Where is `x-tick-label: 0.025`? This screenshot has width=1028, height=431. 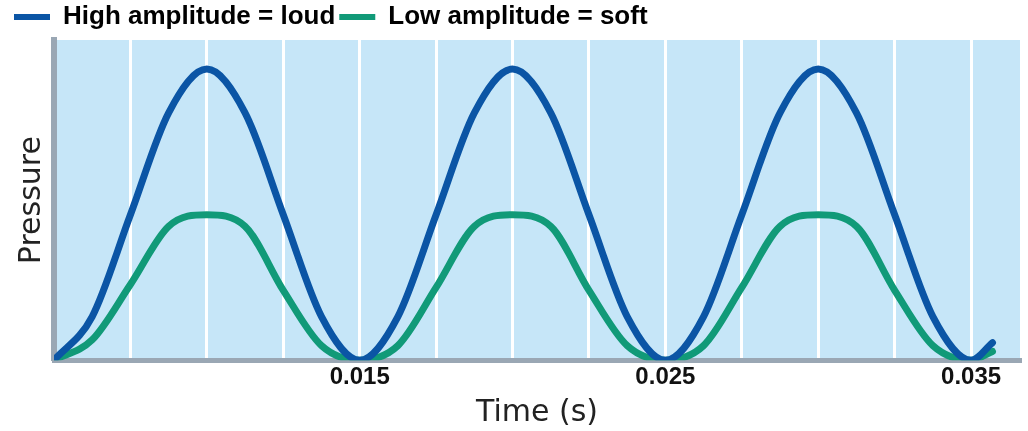 x-tick-label: 0.025 is located at coordinates (665, 376).